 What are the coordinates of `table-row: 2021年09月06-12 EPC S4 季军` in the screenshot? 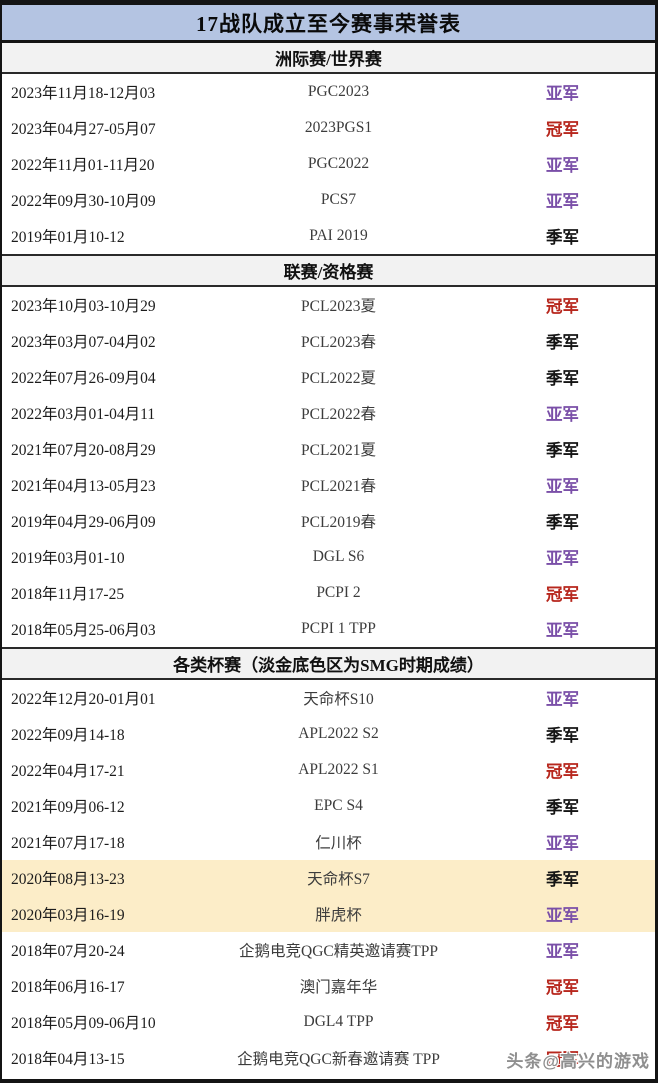 It's located at (328, 806).